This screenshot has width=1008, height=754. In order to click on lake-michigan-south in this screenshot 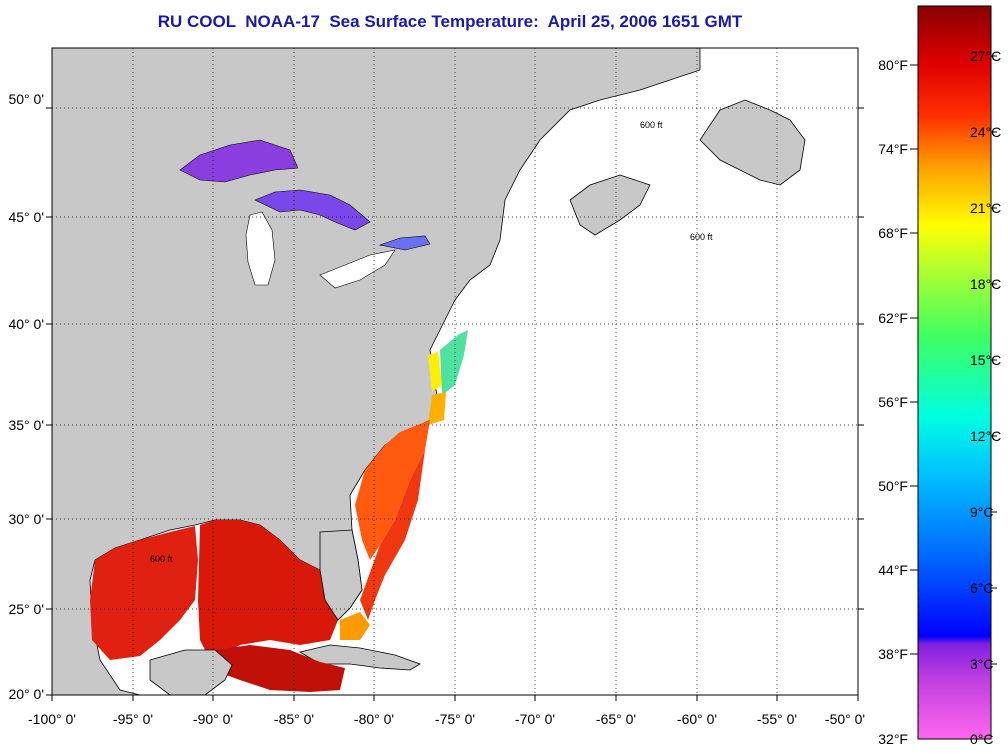, I will do `click(260, 248)`.